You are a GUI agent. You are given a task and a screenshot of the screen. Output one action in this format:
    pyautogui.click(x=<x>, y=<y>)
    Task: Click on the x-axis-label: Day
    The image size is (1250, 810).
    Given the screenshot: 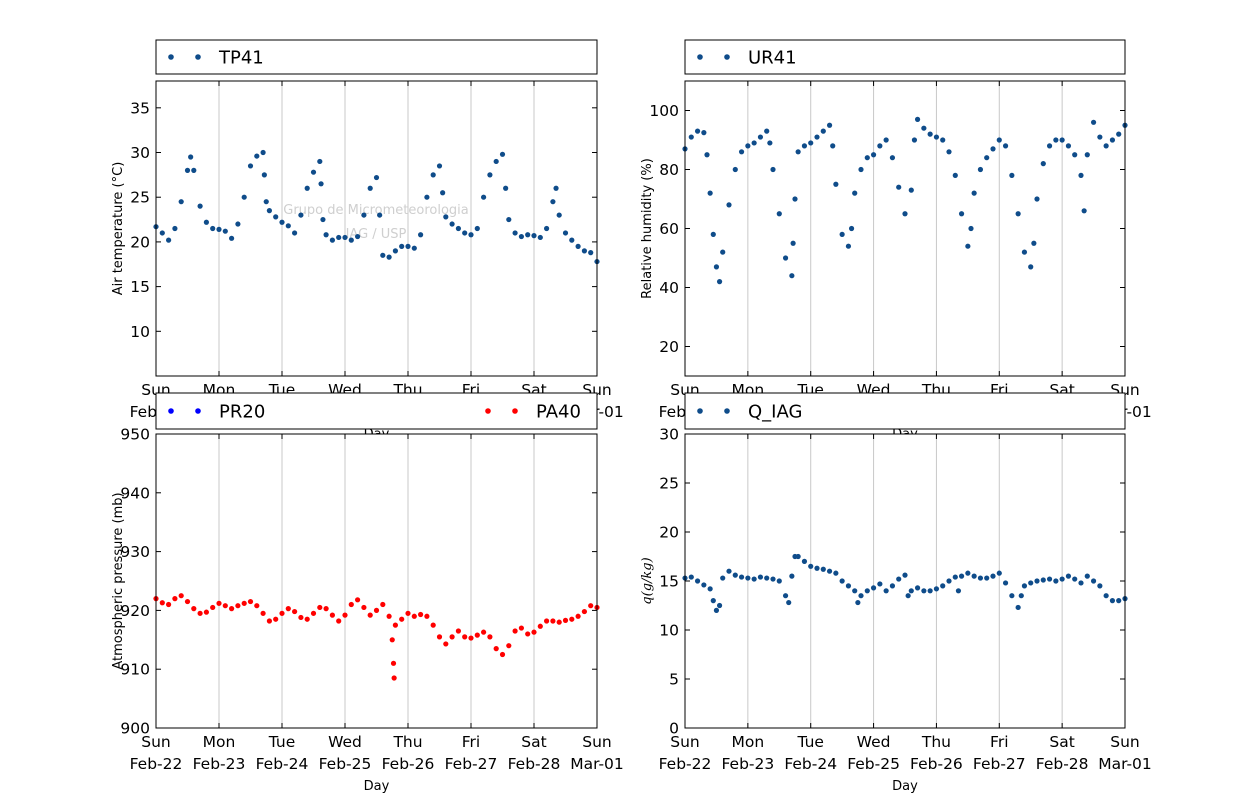 What is the action you would take?
    pyautogui.click(x=905, y=786)
    